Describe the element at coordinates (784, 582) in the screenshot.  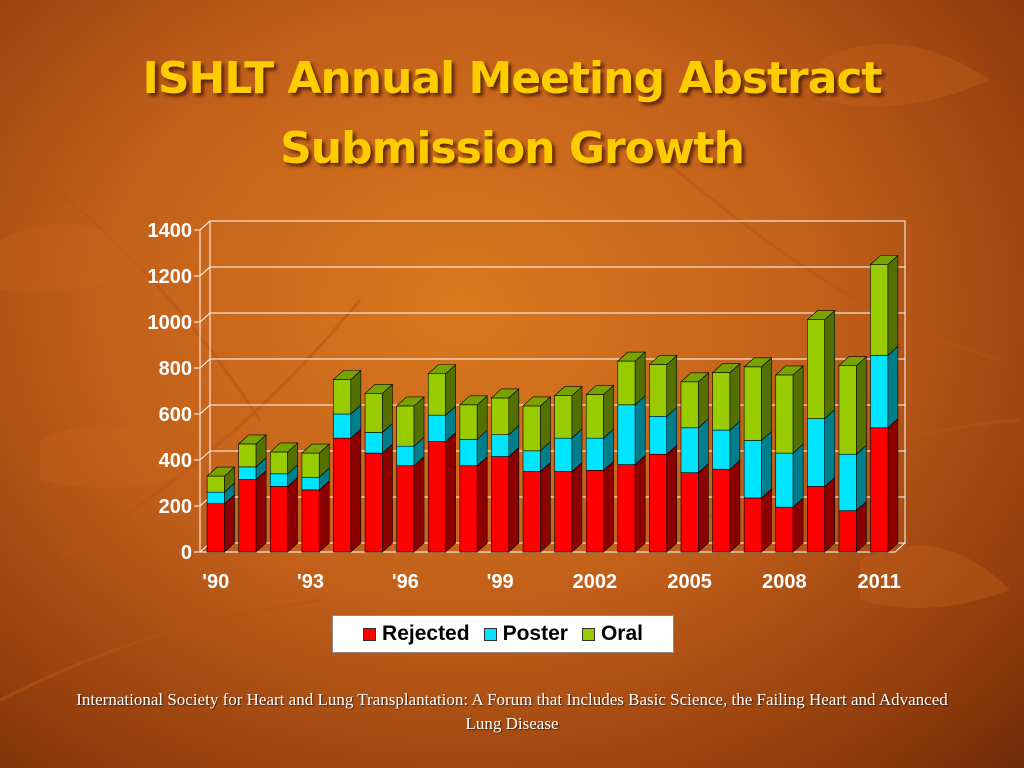
I see `x-tick-label: 2008` at that location.